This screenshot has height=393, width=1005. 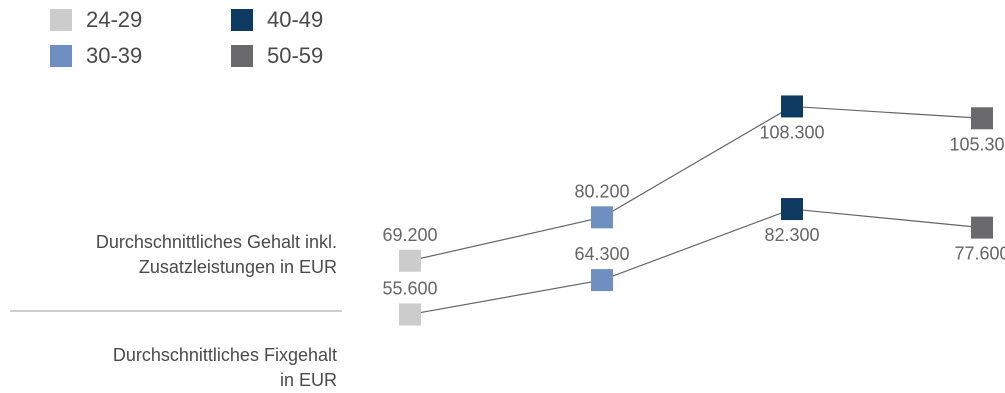 What do you see at coordinates (295, 19) in the screenshot?
I see `legend-label: 40-49` at bounding box center [295, 19].